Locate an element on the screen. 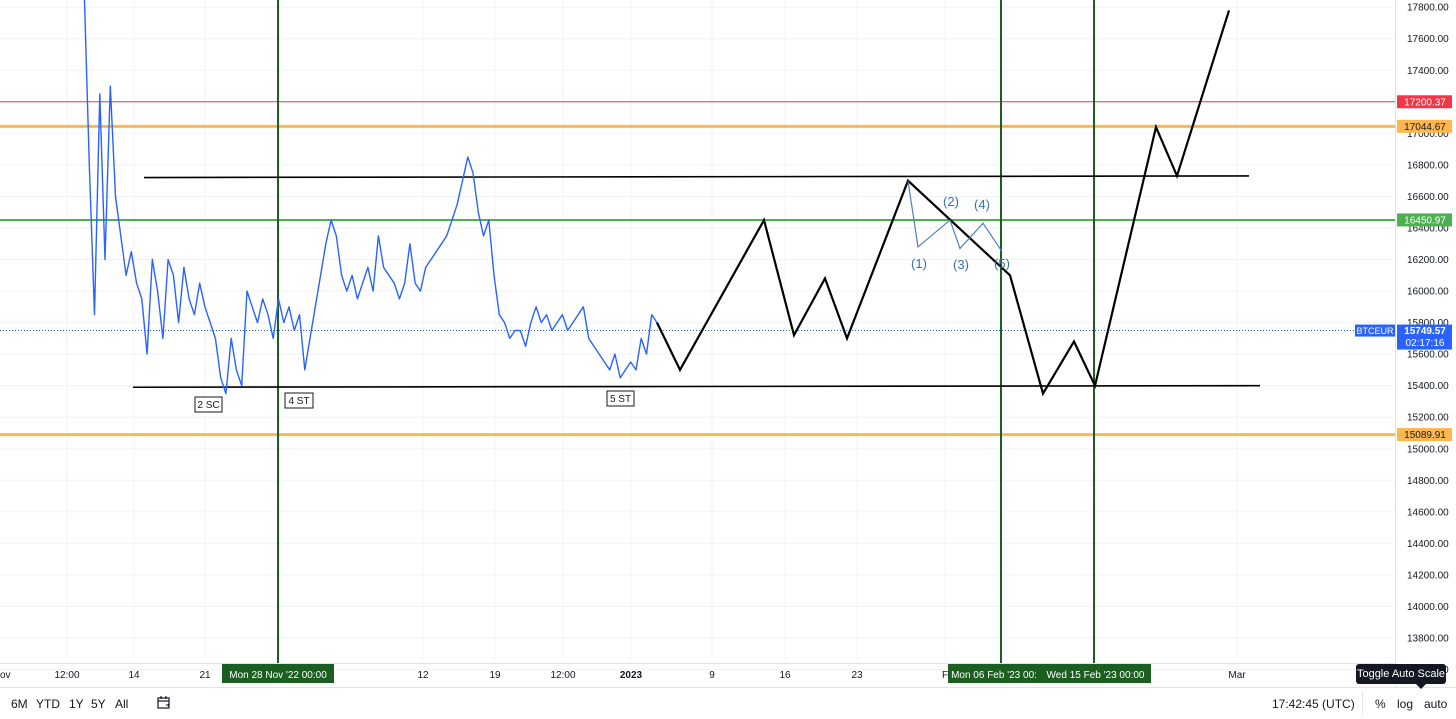  range-ytd-button: YTD is located at coordinates (48, 704).